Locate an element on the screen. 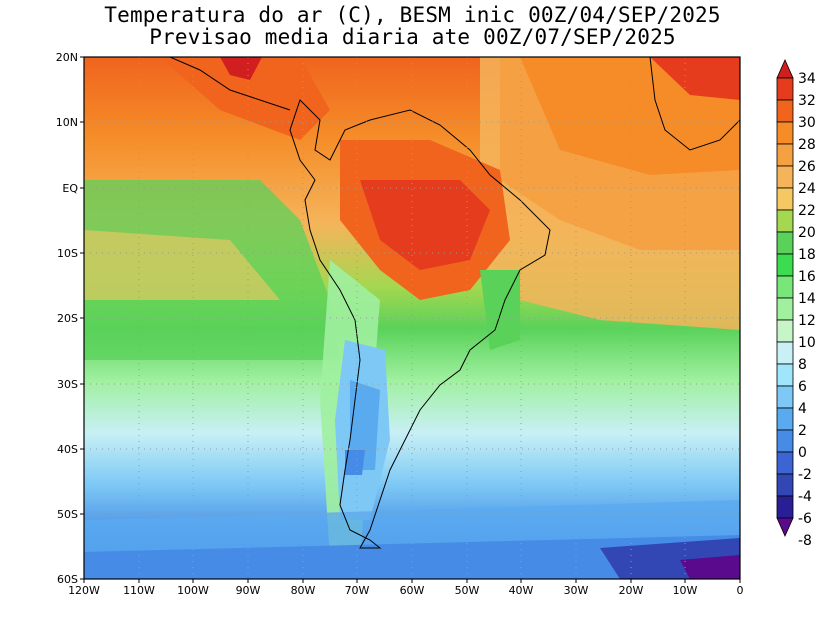 The height and width of the screenshot is (637, 825). lon-tick-label: 40W is located at coordinates (521, 590).